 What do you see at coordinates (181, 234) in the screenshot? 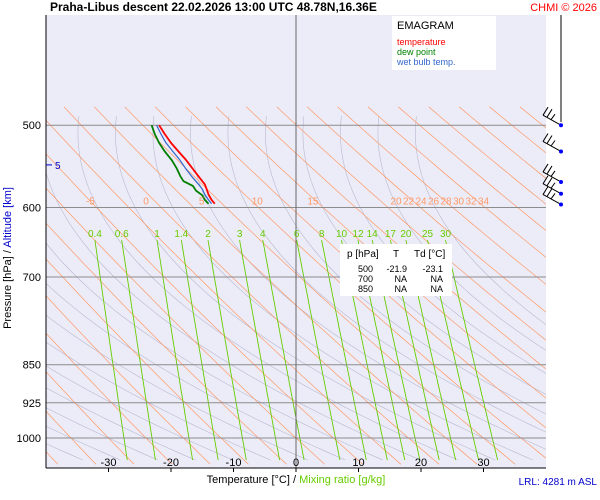
I see `mixing-ratio-label: 1.4` at bounding box center [181, 234].